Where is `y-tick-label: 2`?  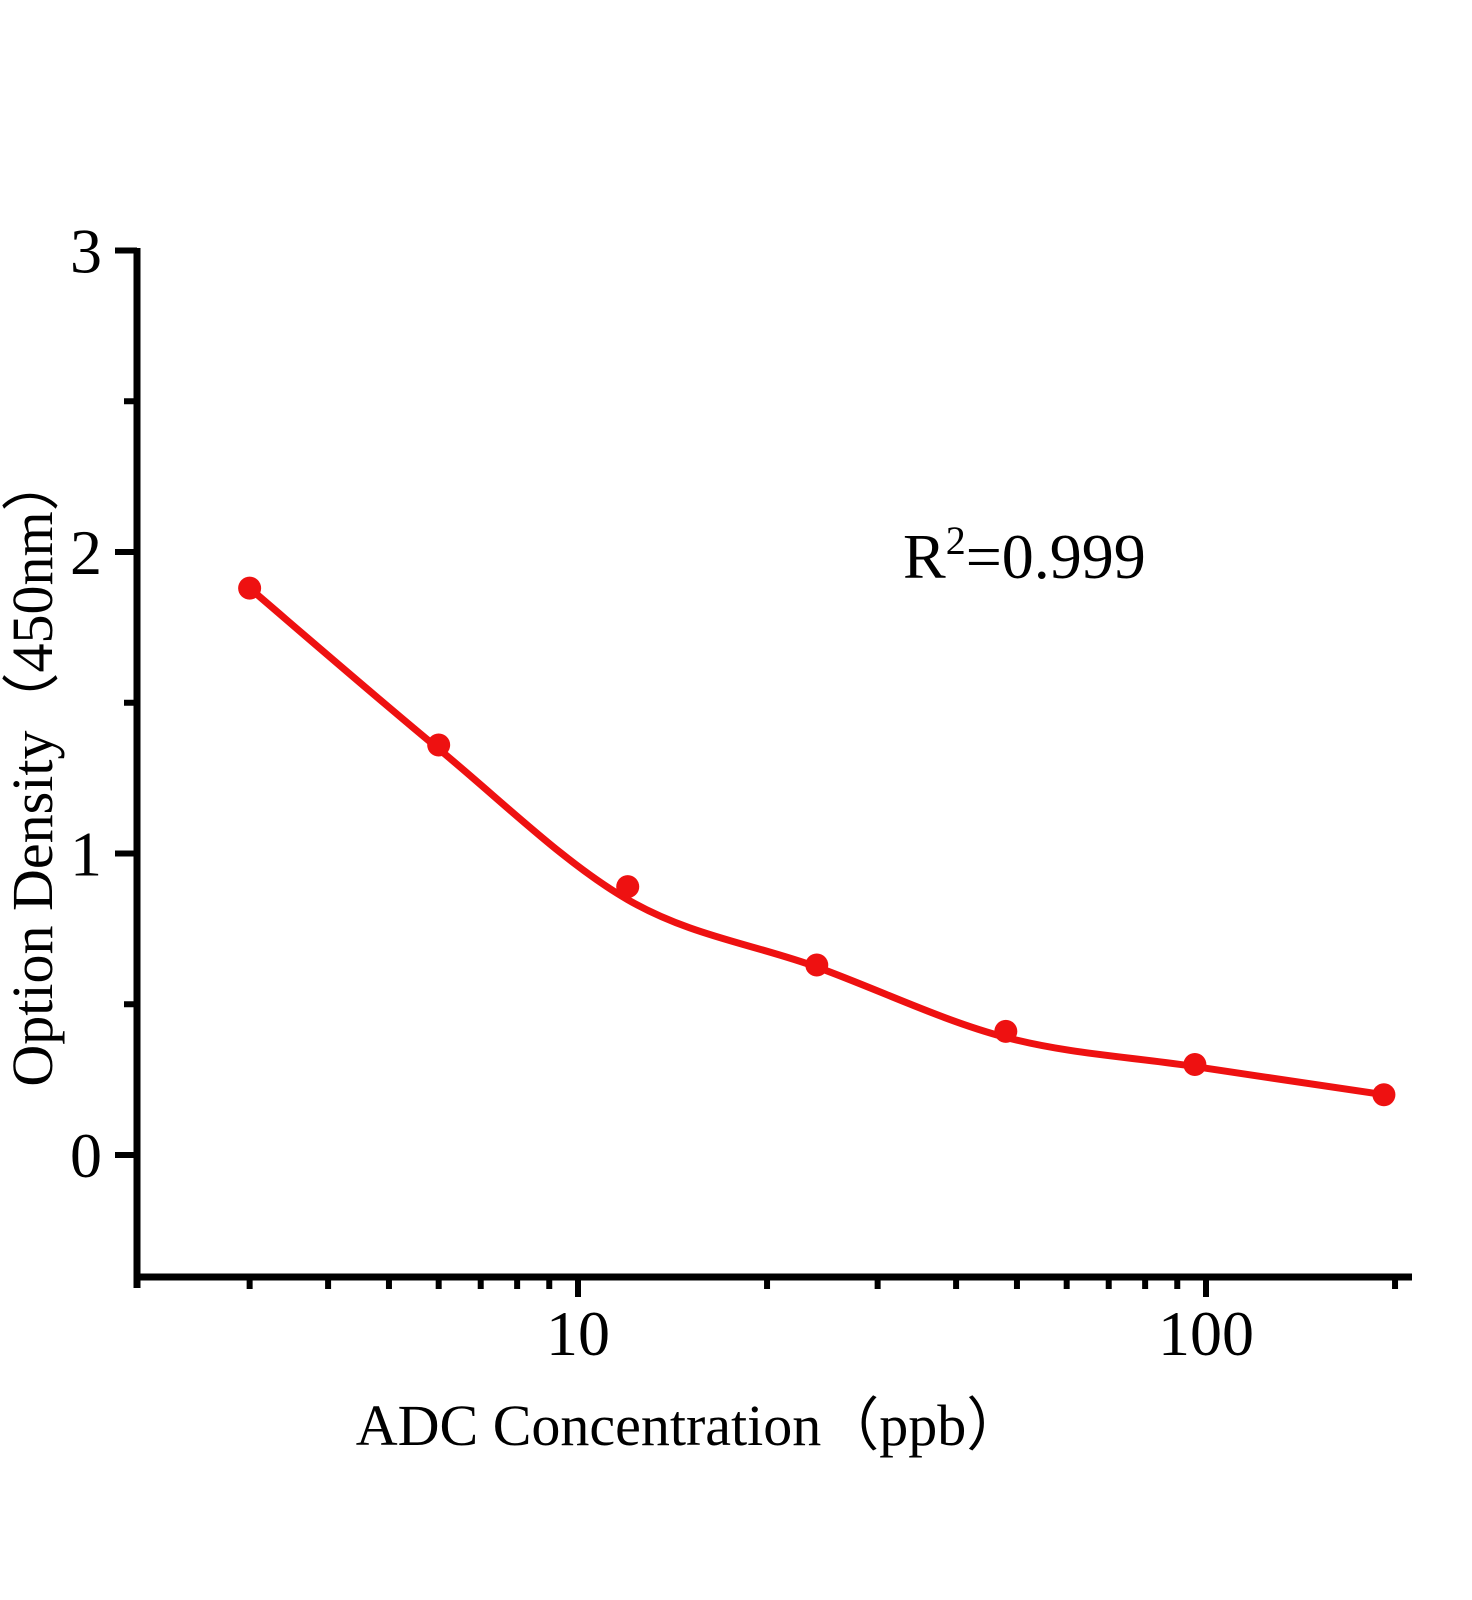
y-tick-label: 2 is located at coordinates (86, 552).